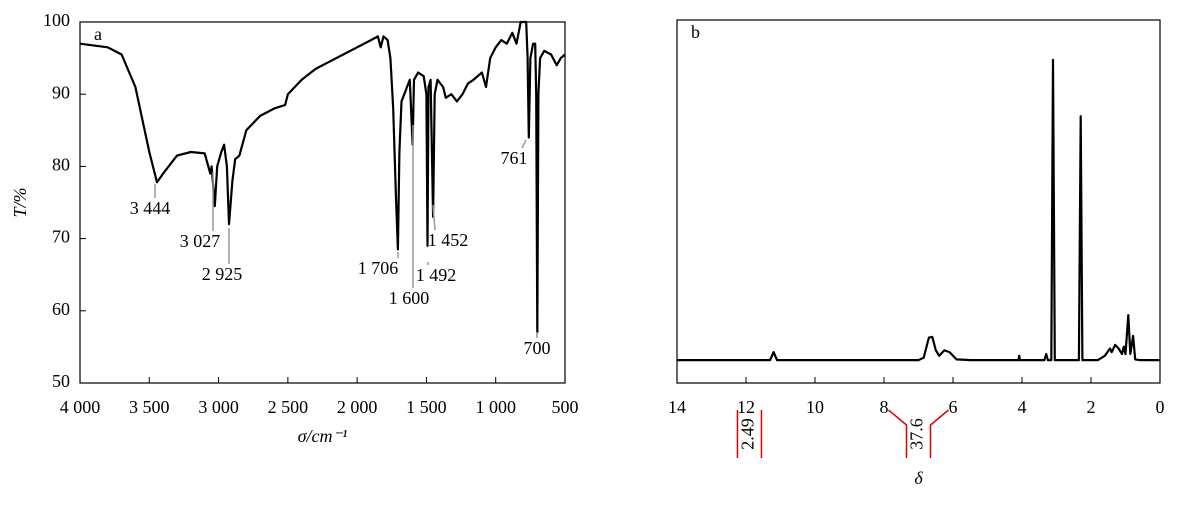 The image size is (1181, 506). Describe the element at coordinates (815, 407) in the screenshot. I see `x-tick-label: 10` at that location.